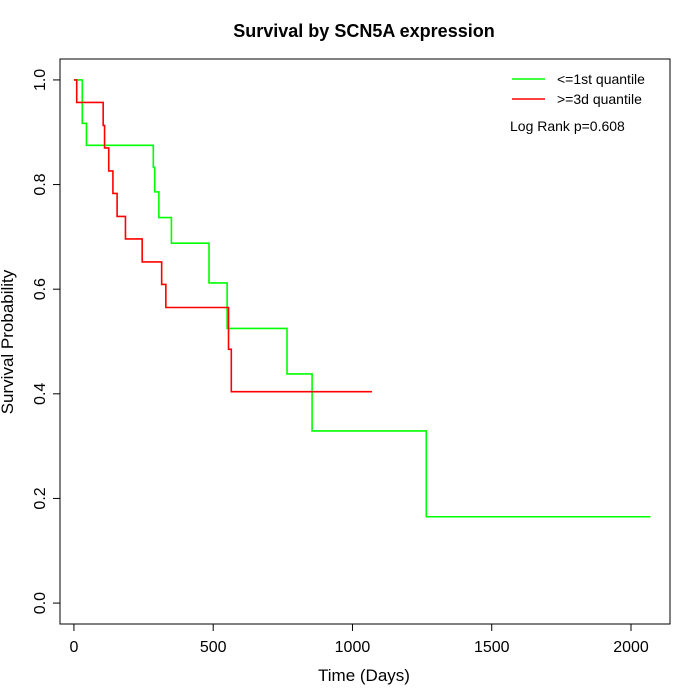 The image size is (700, 700). What do you see at coordinates (599, 99) in the screenshot?
I see `legend-label-high: >=3d quantile` at bounding box center [599, 99].